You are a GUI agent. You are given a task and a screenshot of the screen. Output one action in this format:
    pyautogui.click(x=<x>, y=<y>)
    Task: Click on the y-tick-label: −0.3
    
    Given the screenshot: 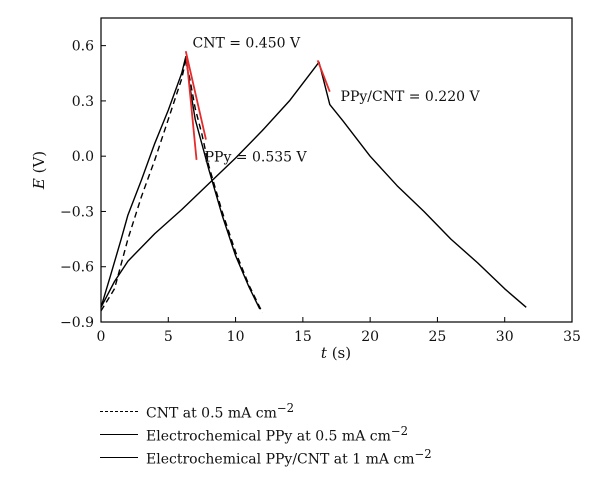 What is the action you would take?
    pyautogui.click(x=77, y=212)
    